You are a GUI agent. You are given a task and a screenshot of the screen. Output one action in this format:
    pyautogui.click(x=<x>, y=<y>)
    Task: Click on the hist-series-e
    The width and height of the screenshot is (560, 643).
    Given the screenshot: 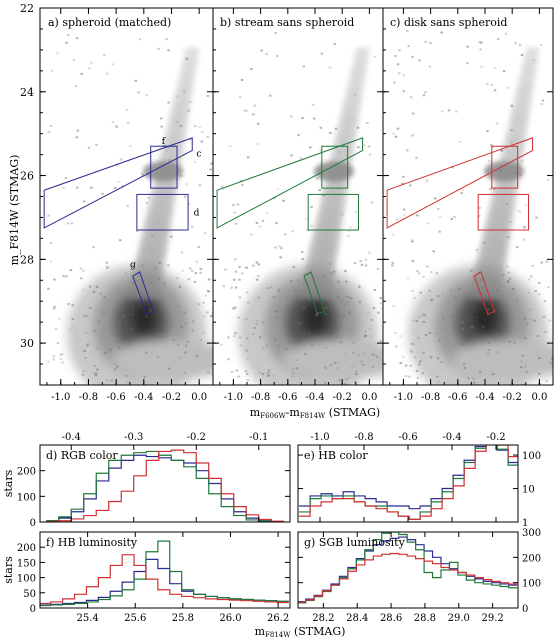 What is the action you would take?
    pyautogui.click(x=408, y=482)
    